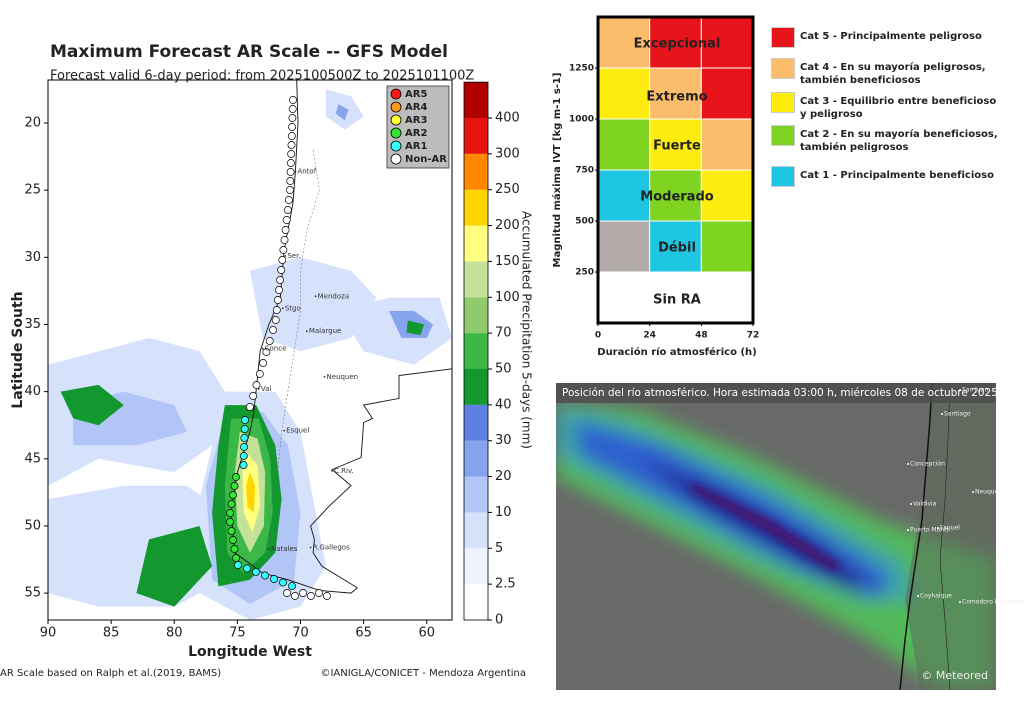 The image size is (1024, 720). What do you see at coordinates (111, 633) in the screenshot?
I see `x-tick-label: 85` at bounding box center [111, 633].